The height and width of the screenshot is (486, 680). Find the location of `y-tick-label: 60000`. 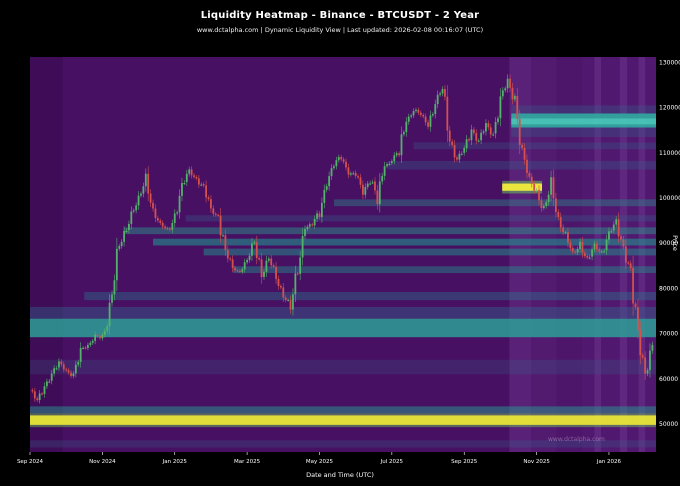

y-tick-label: 60000 is located at coordinates (668, 379).